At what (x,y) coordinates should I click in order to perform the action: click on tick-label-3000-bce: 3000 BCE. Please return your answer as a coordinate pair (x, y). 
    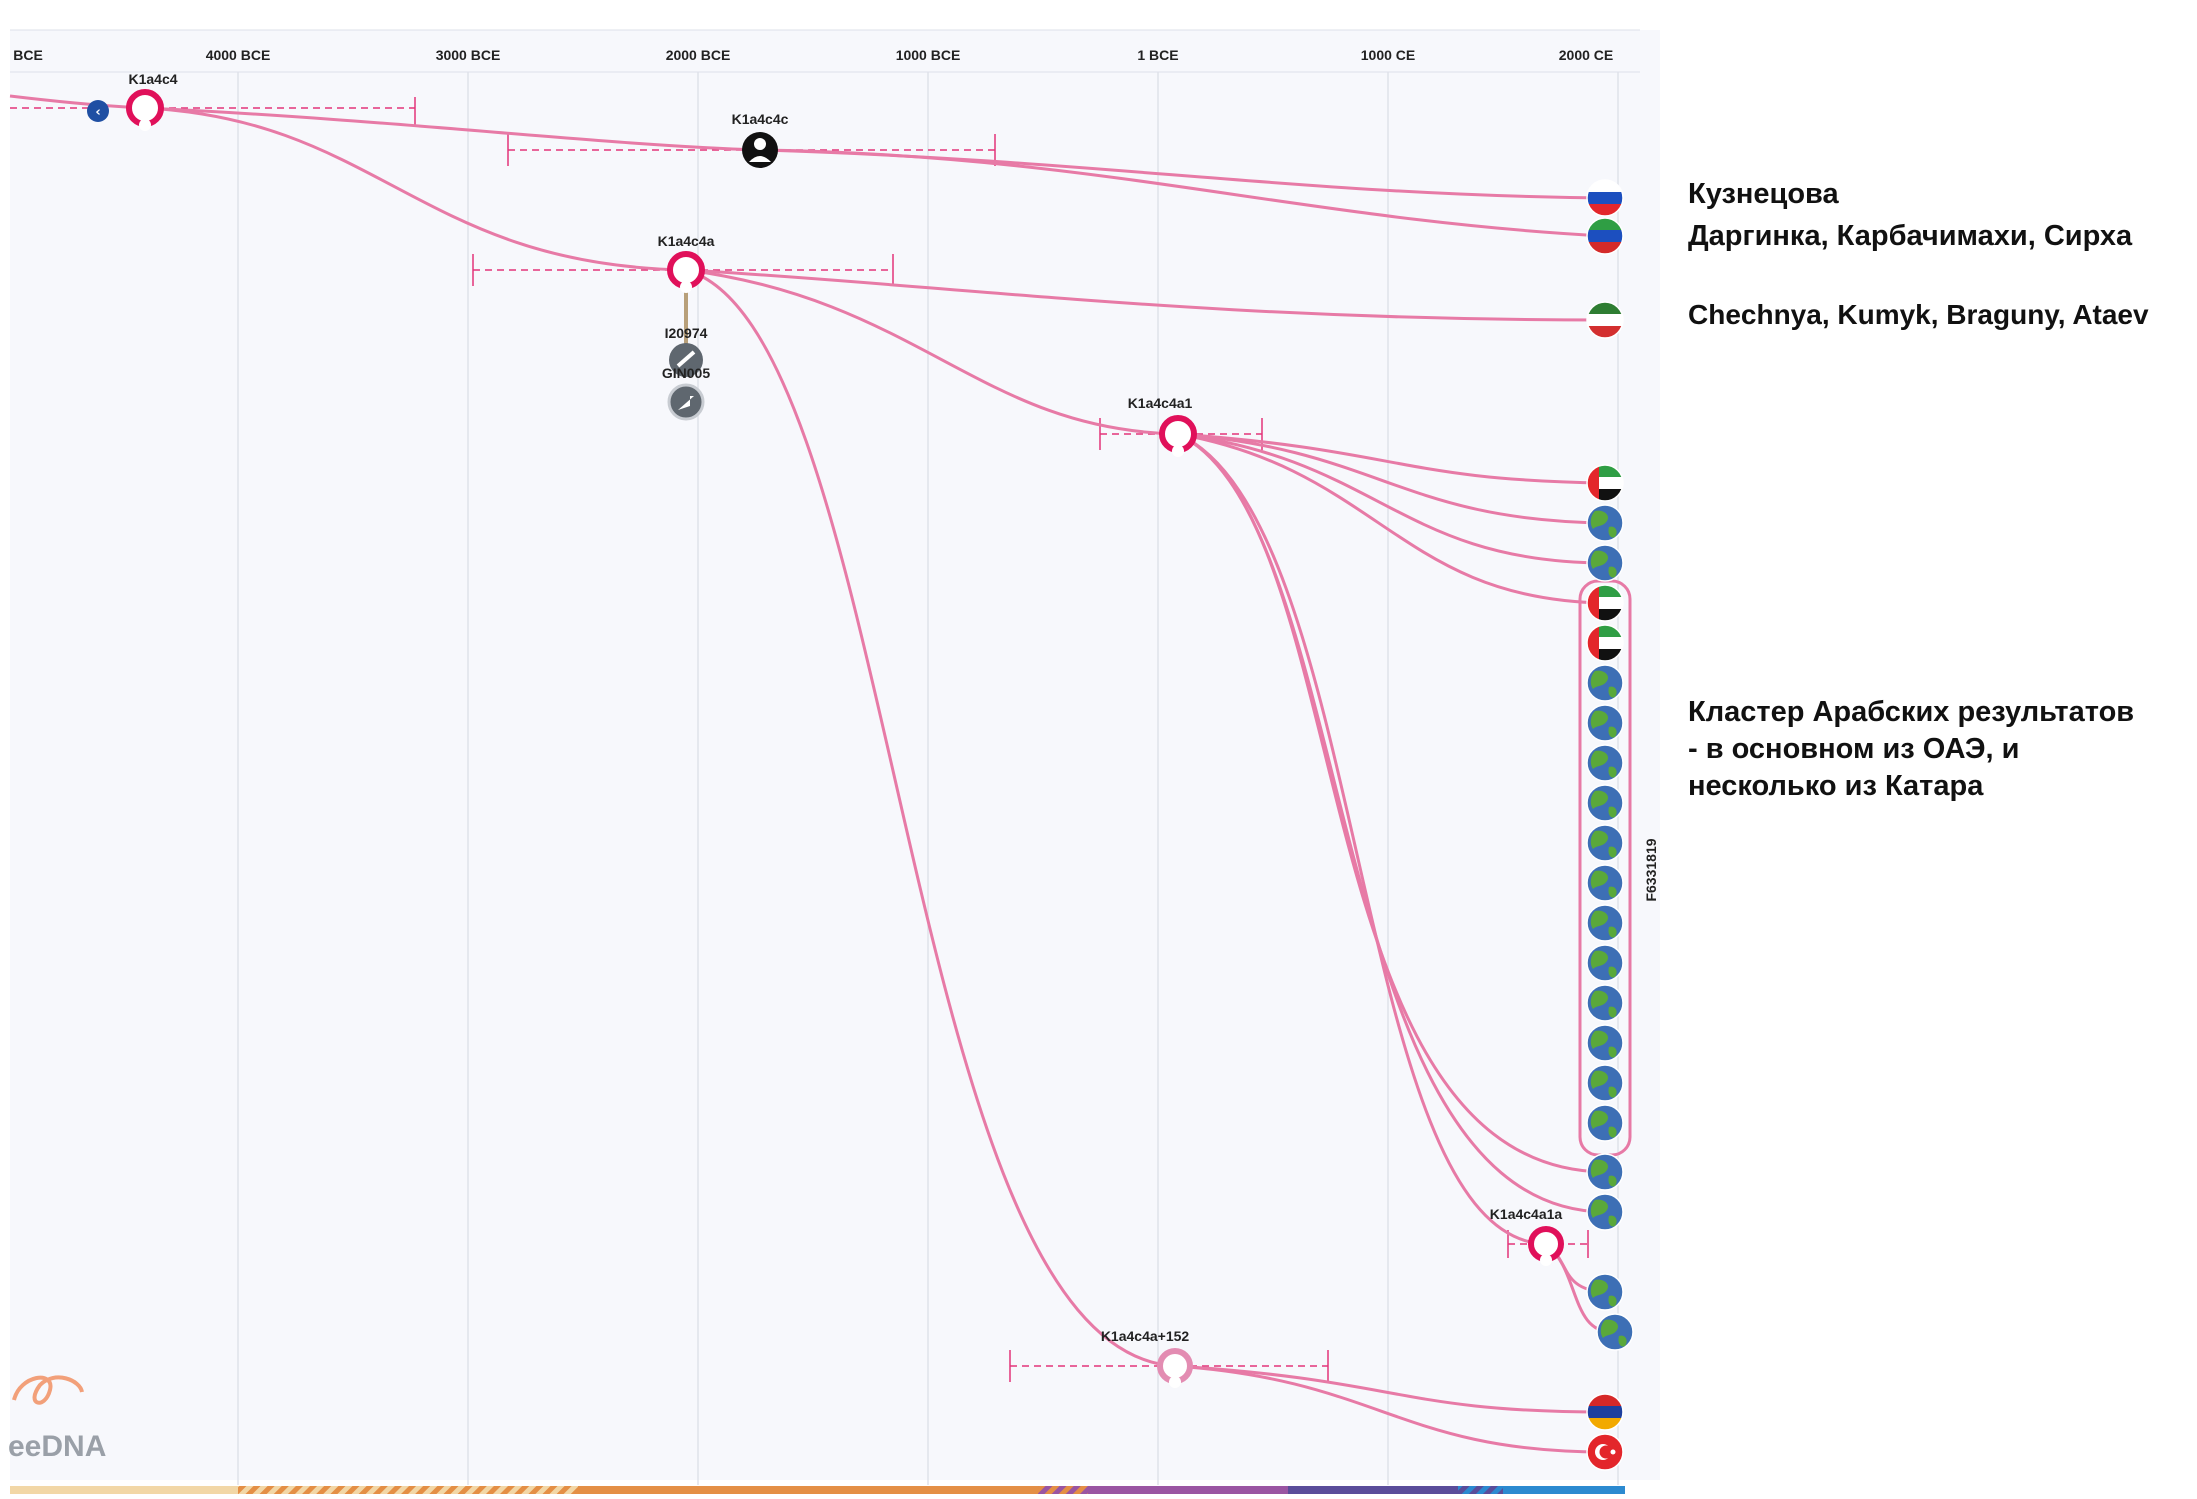
    Looking at the image, I should click on (468, 55).